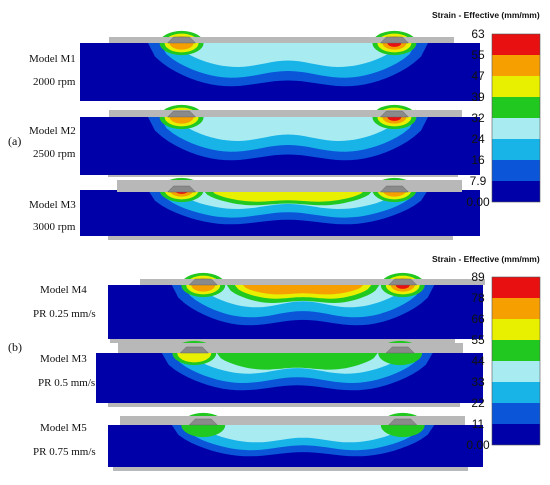  What do you see at coordinates (478, 181) in the screenshot?
I see `colorbar-a-tick-label: 7.9` at bounding box center [478, 181].